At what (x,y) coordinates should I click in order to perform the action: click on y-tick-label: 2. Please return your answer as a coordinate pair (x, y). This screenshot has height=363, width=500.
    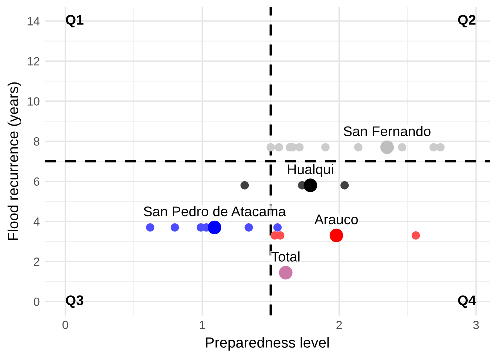
    Looking at the image, I should click on (37, 262).